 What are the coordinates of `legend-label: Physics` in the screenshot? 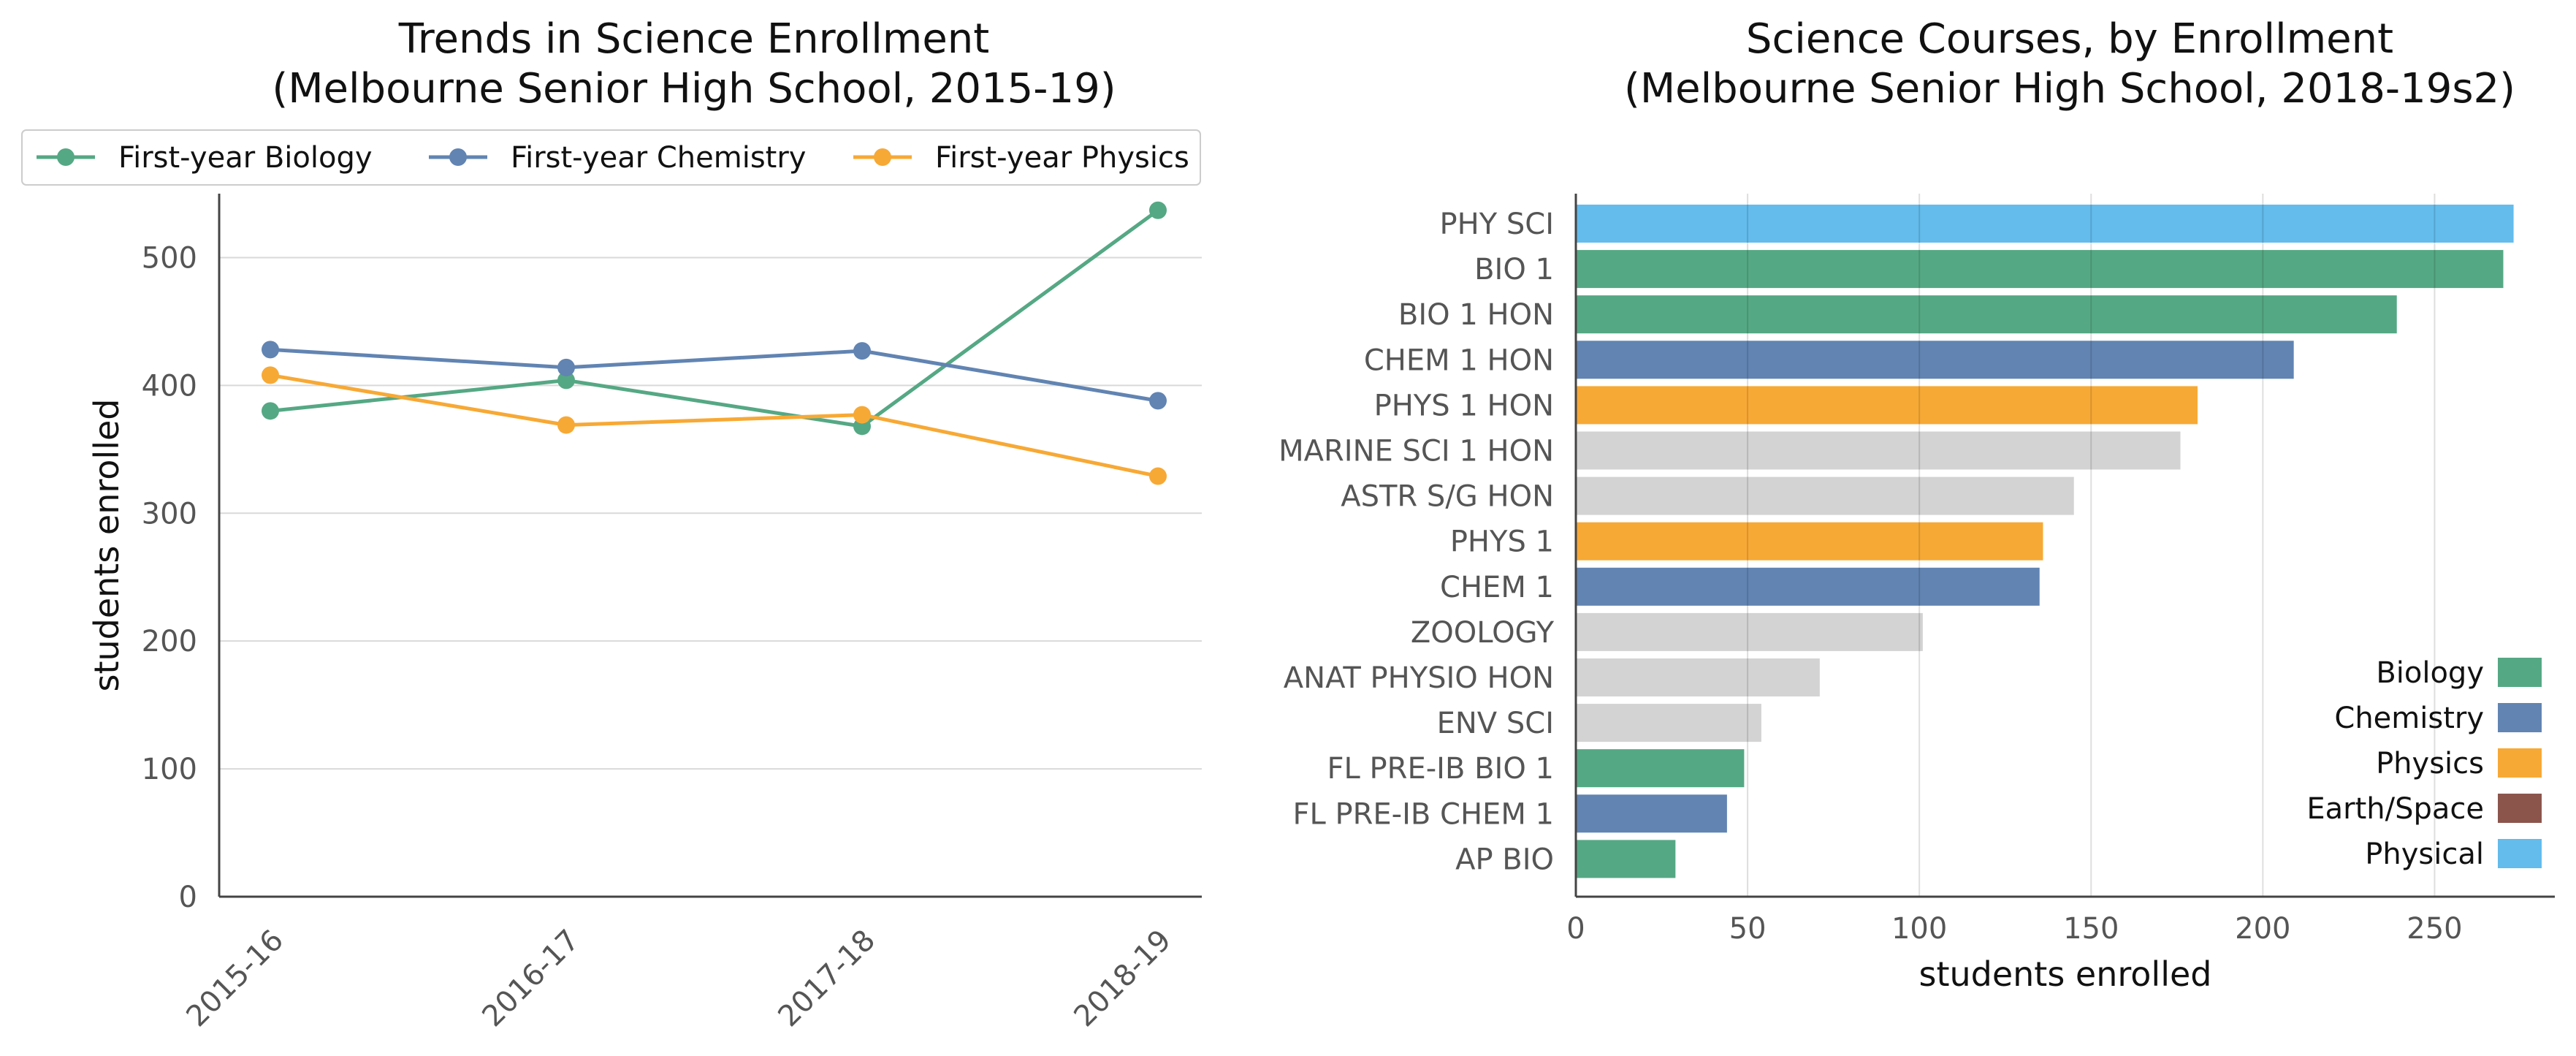 It's located at (2430, 763).